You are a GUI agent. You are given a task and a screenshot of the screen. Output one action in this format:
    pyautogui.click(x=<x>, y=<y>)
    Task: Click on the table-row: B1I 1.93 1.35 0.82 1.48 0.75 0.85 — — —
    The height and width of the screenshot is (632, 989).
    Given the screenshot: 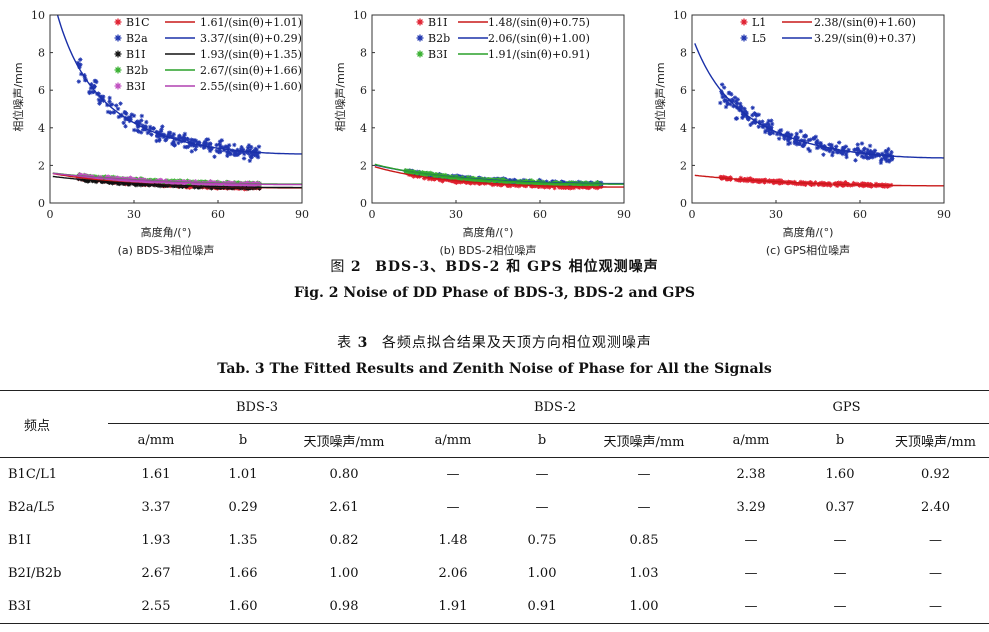 What is the action you would take?
    pyautogui.click(x=494, y=540)
    